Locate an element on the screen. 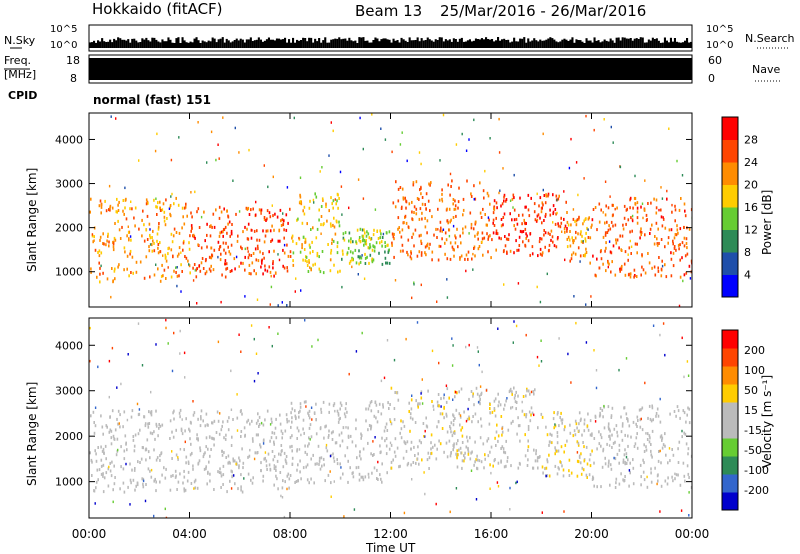 Image resolution: width=800 pixels, height=554 pixels. noise-panel-frame is located at coordinates (390, 38).